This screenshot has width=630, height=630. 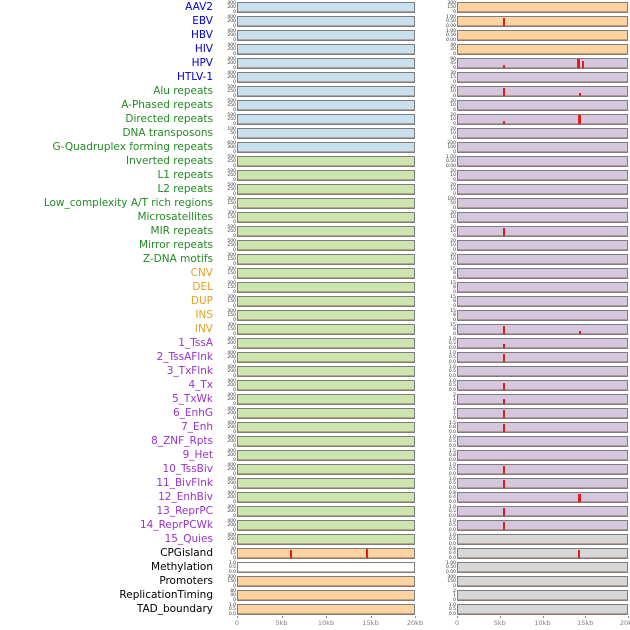 I want to click on right-y-axis-ticks: 100 50 0, so click(x=447, y=203).